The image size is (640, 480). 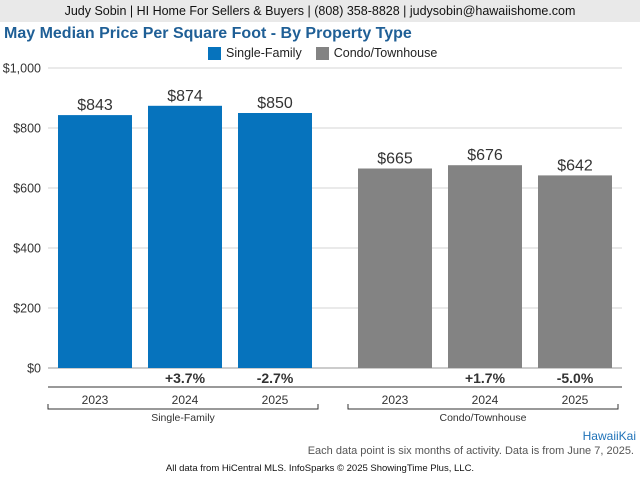 What do you see at coordinates (395, 159) in the screenshot?
I see `bar-value-label: $665` at bounding box center [395, 159].